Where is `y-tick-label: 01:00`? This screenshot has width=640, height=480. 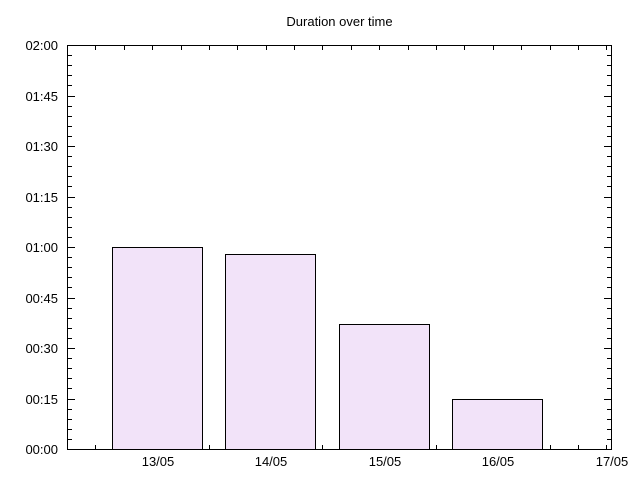
y-tick-label: 01:00 is located at coordinates (41, 247).